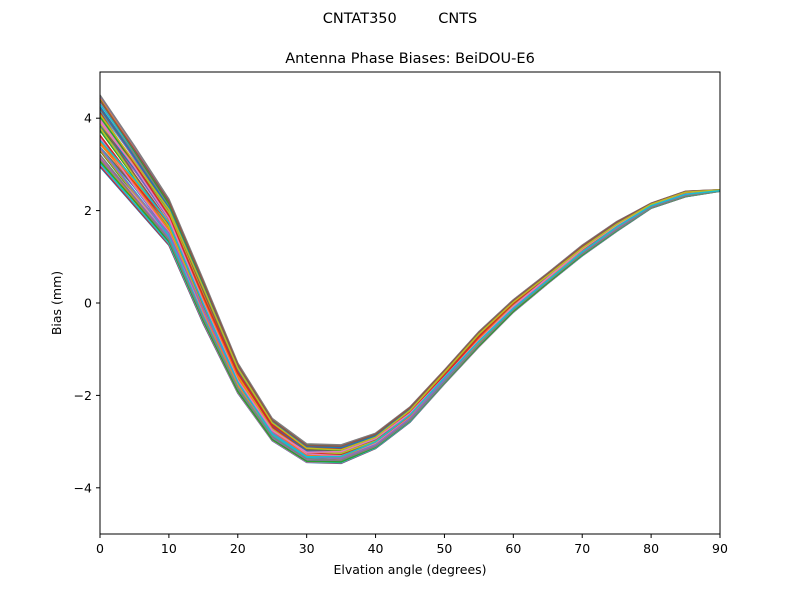 The height and width of the screenshot is (600, 800). I want to click on x-axis-label: Elvation angle (degrees), so click(409, 569).